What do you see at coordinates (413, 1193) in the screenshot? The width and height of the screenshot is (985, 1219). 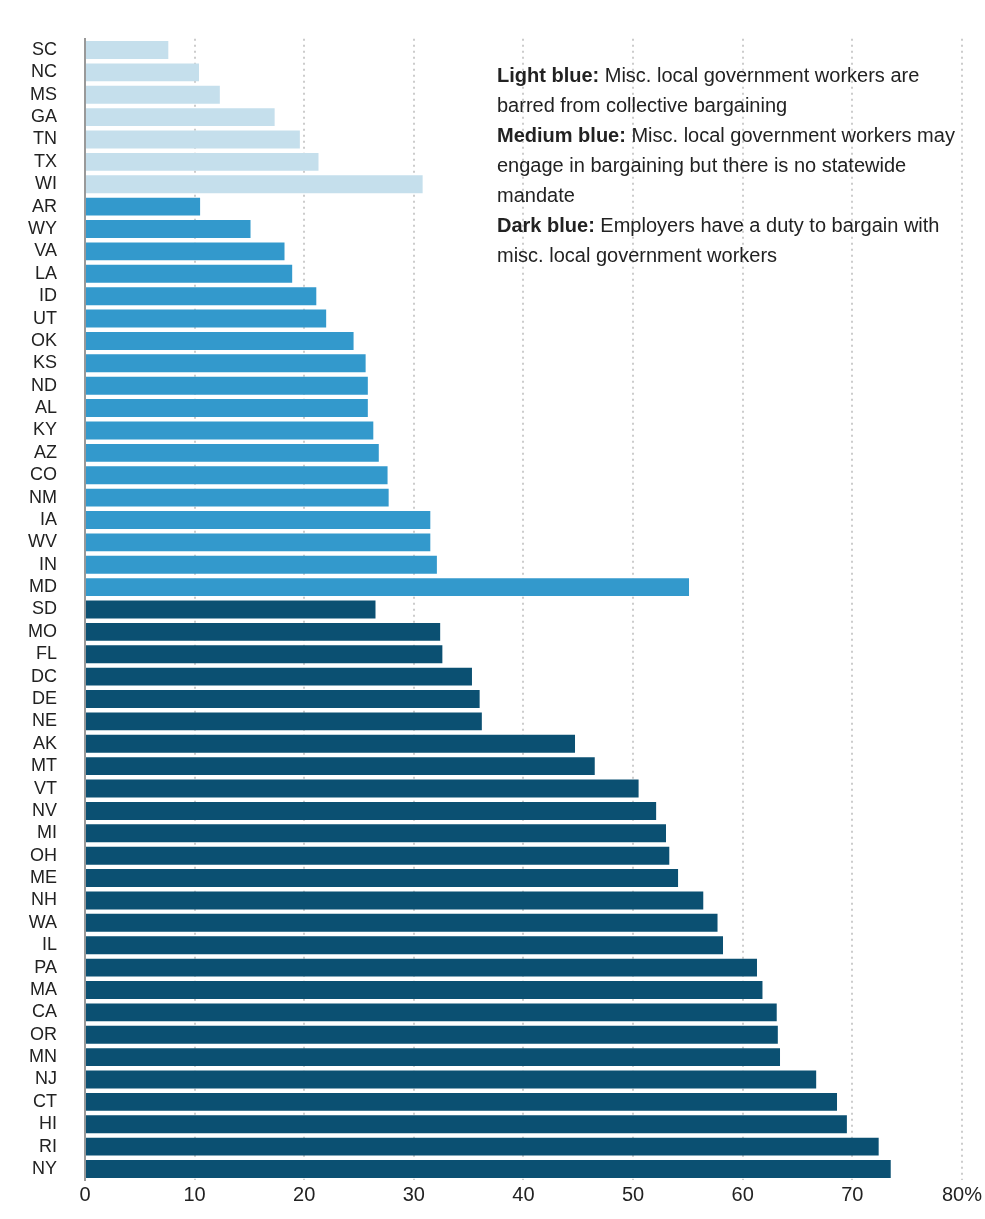 I see `x-tick-label: 30` at bounding box center [413, 1193].